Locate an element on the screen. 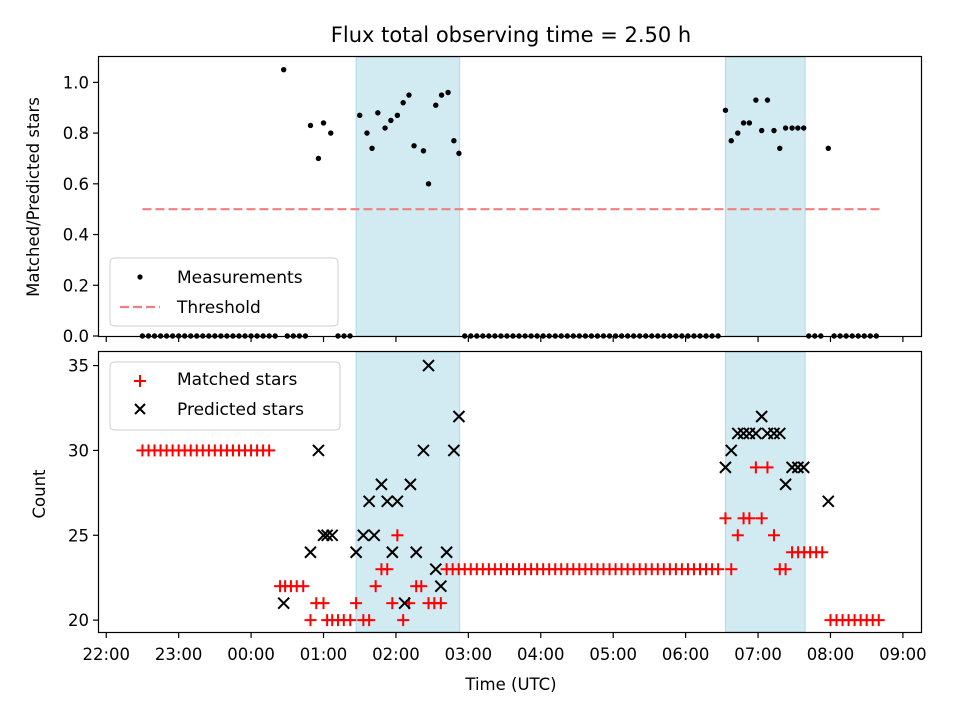  x-tick-label: 23:00 is located at coordinates (179, 654).